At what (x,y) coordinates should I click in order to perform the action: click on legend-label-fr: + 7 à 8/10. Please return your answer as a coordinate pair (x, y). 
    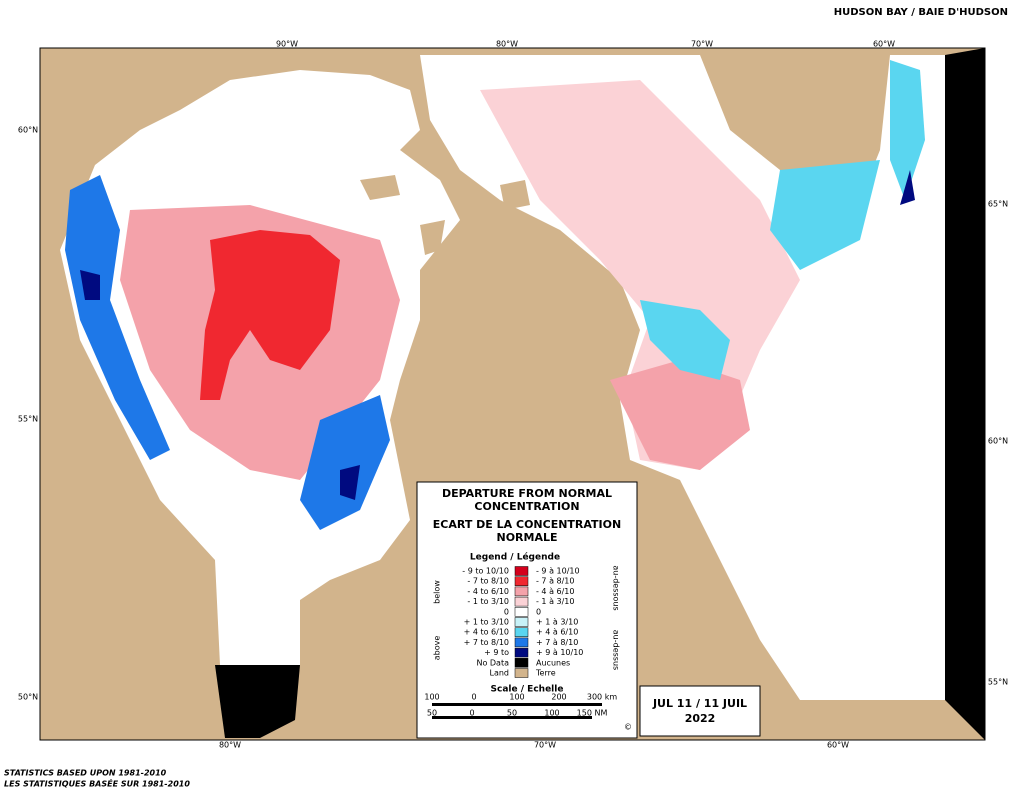
    Looking at the image, I should click on (557, 642).